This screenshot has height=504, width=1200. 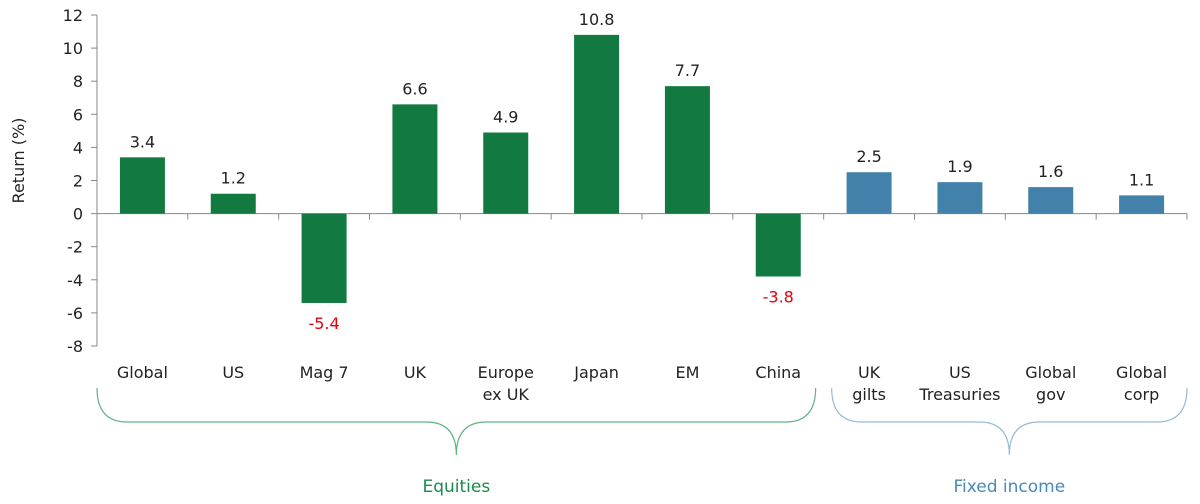 I want to click on data-label: 2.5, so click(x=868, y=156).